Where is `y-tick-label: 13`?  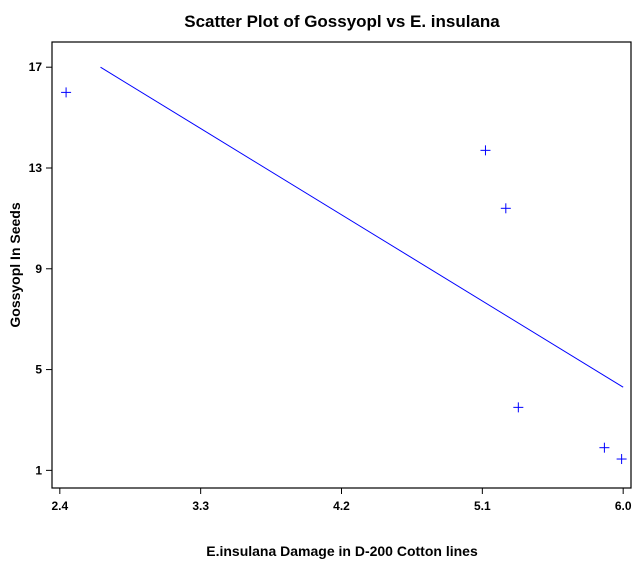 y-tick-label: 13 is located at coordinates (36, 168).